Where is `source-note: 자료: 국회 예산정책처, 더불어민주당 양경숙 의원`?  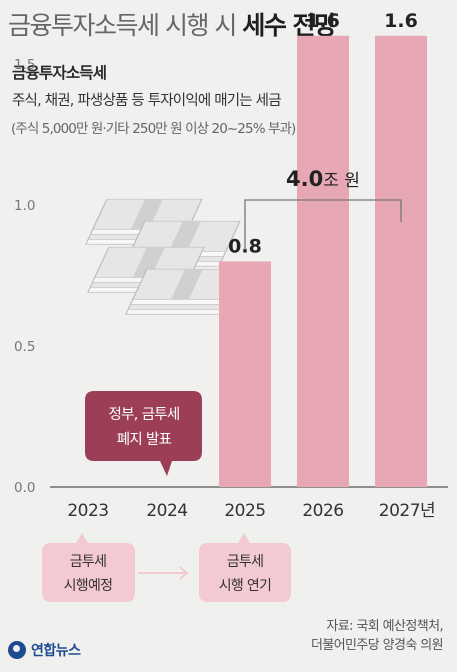
source-note: 자료: 국회 예산정책처, 더불어민주당 양경숙 의원 is located at coordinates (377, 636).